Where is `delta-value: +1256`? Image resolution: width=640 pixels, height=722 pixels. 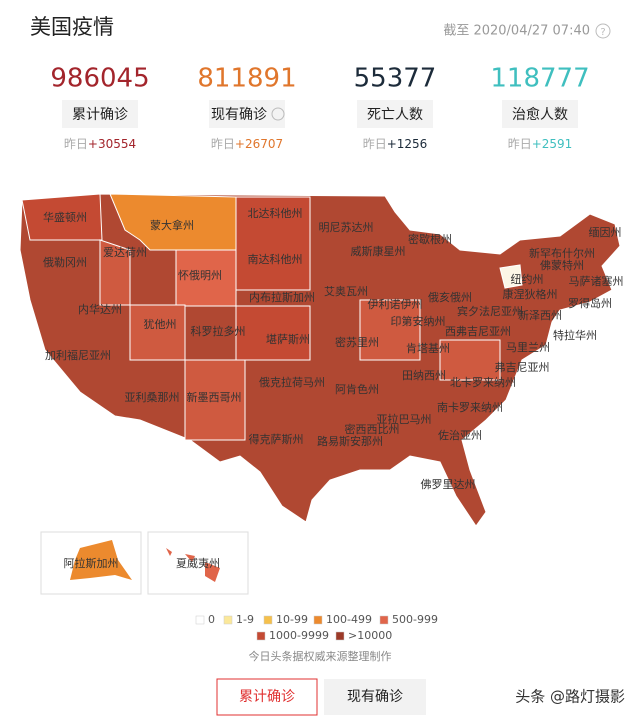 delta-value: +1256 is located at coordinates (407, 144).